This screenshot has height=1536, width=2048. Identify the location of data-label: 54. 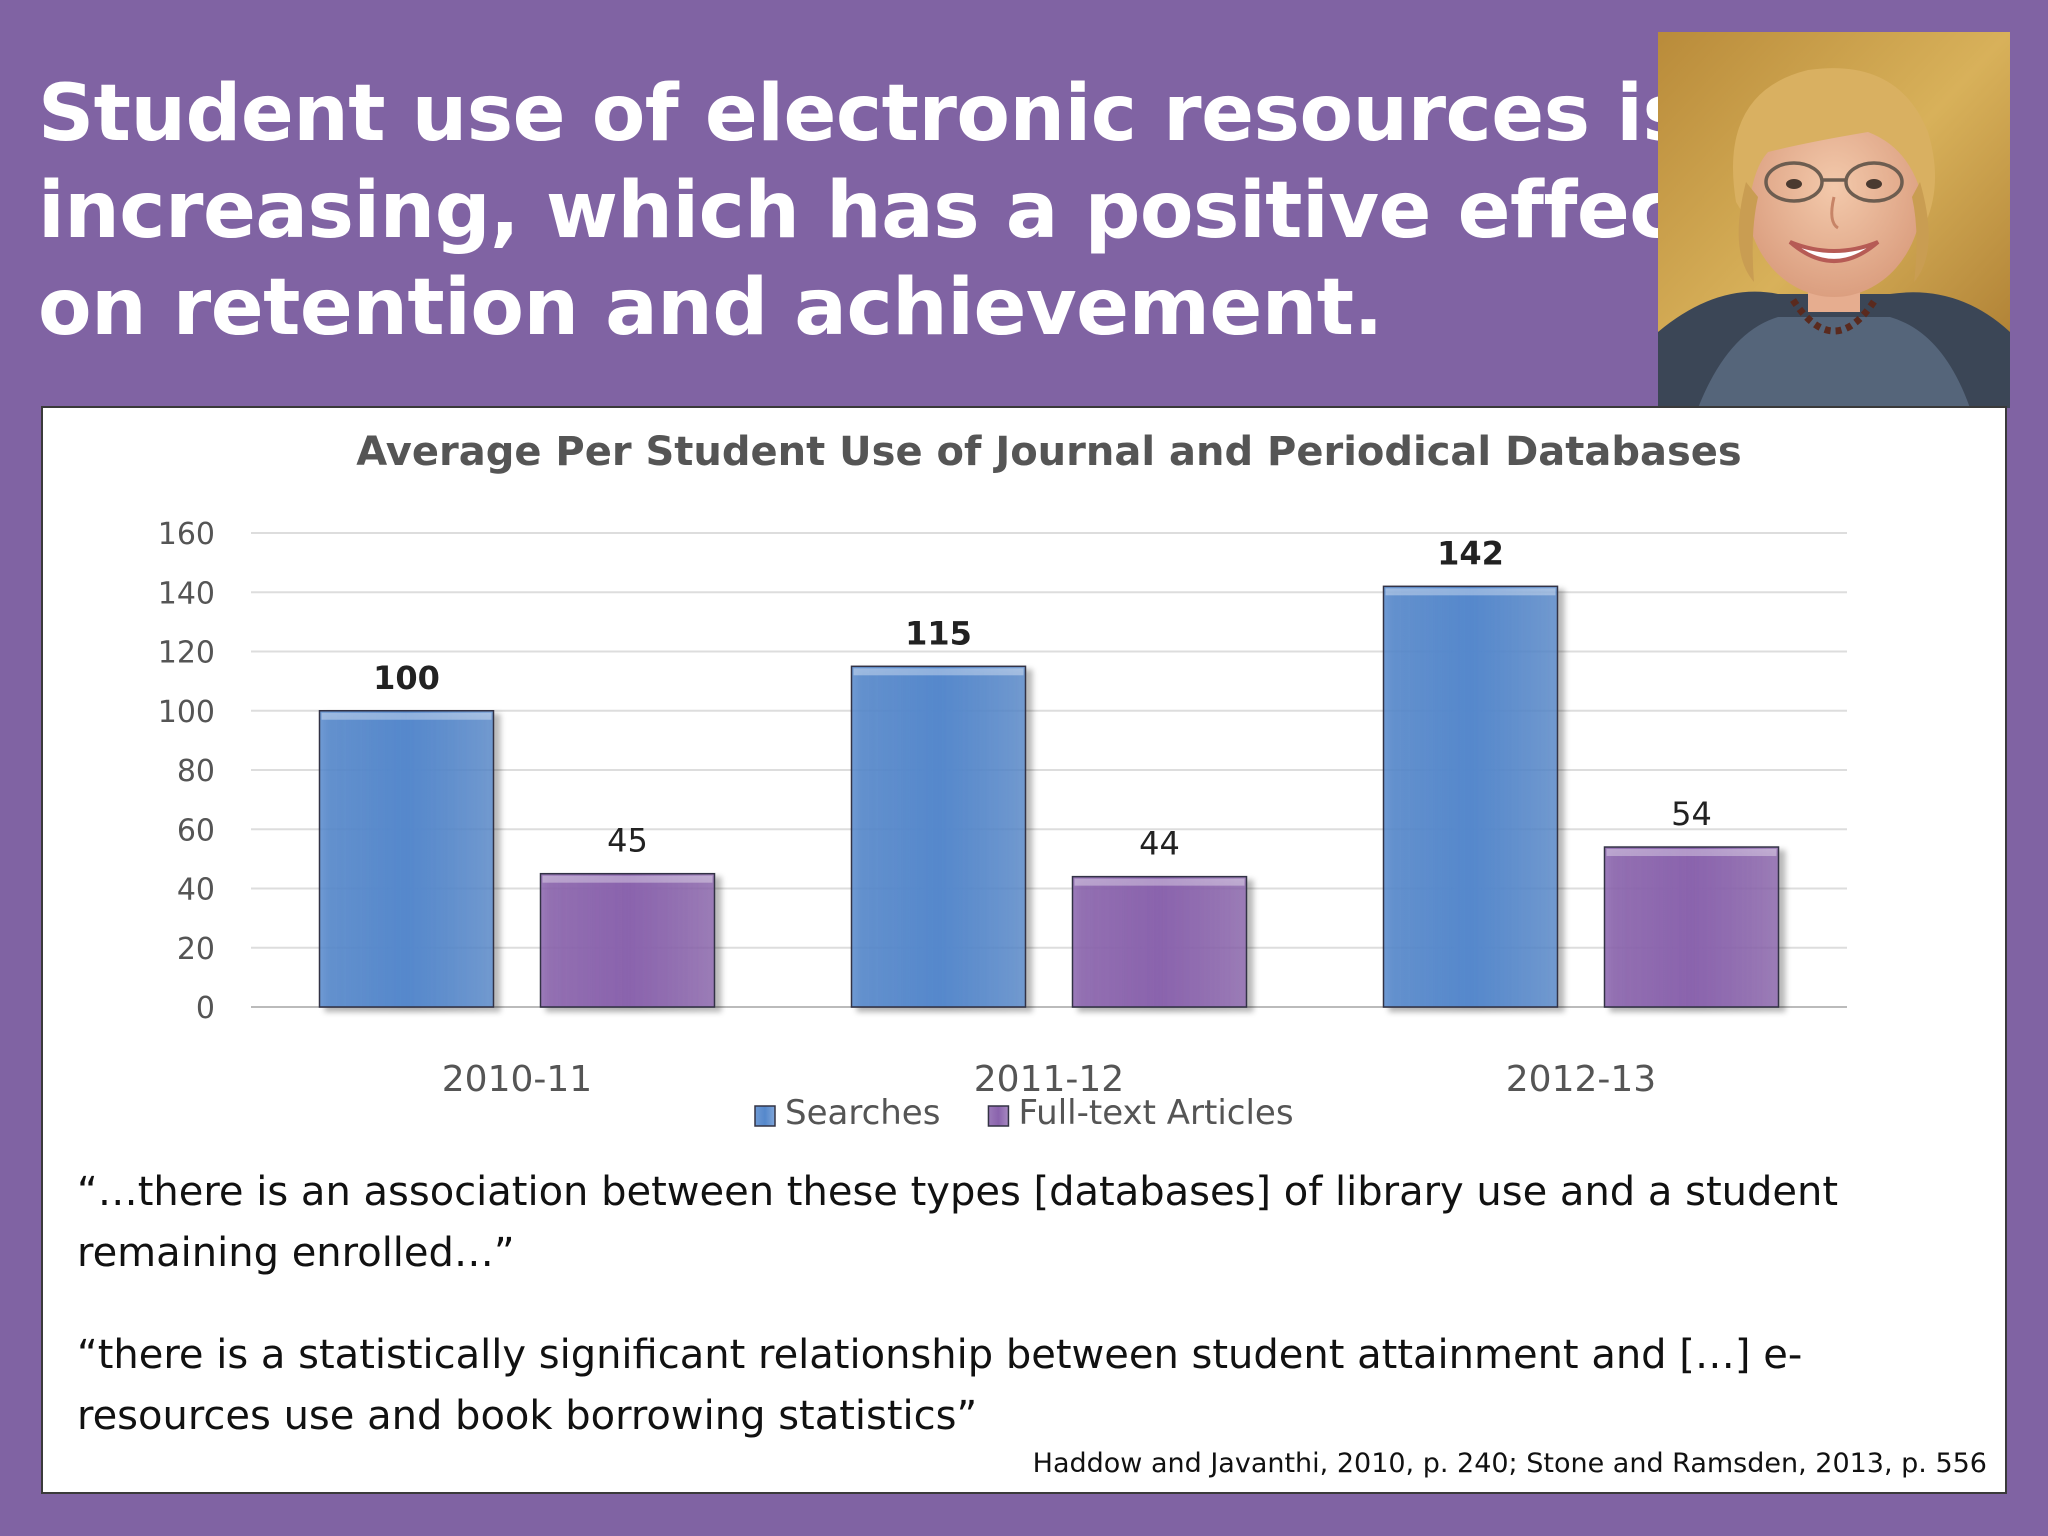
(1691, 814).